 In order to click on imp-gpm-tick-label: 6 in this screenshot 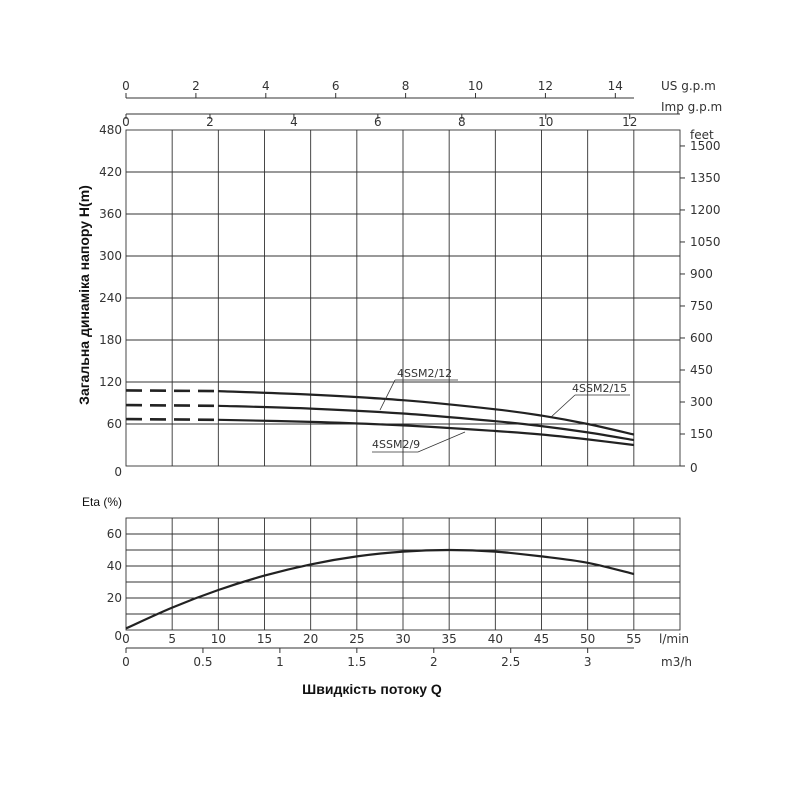, I will do `click(378, 122)`.